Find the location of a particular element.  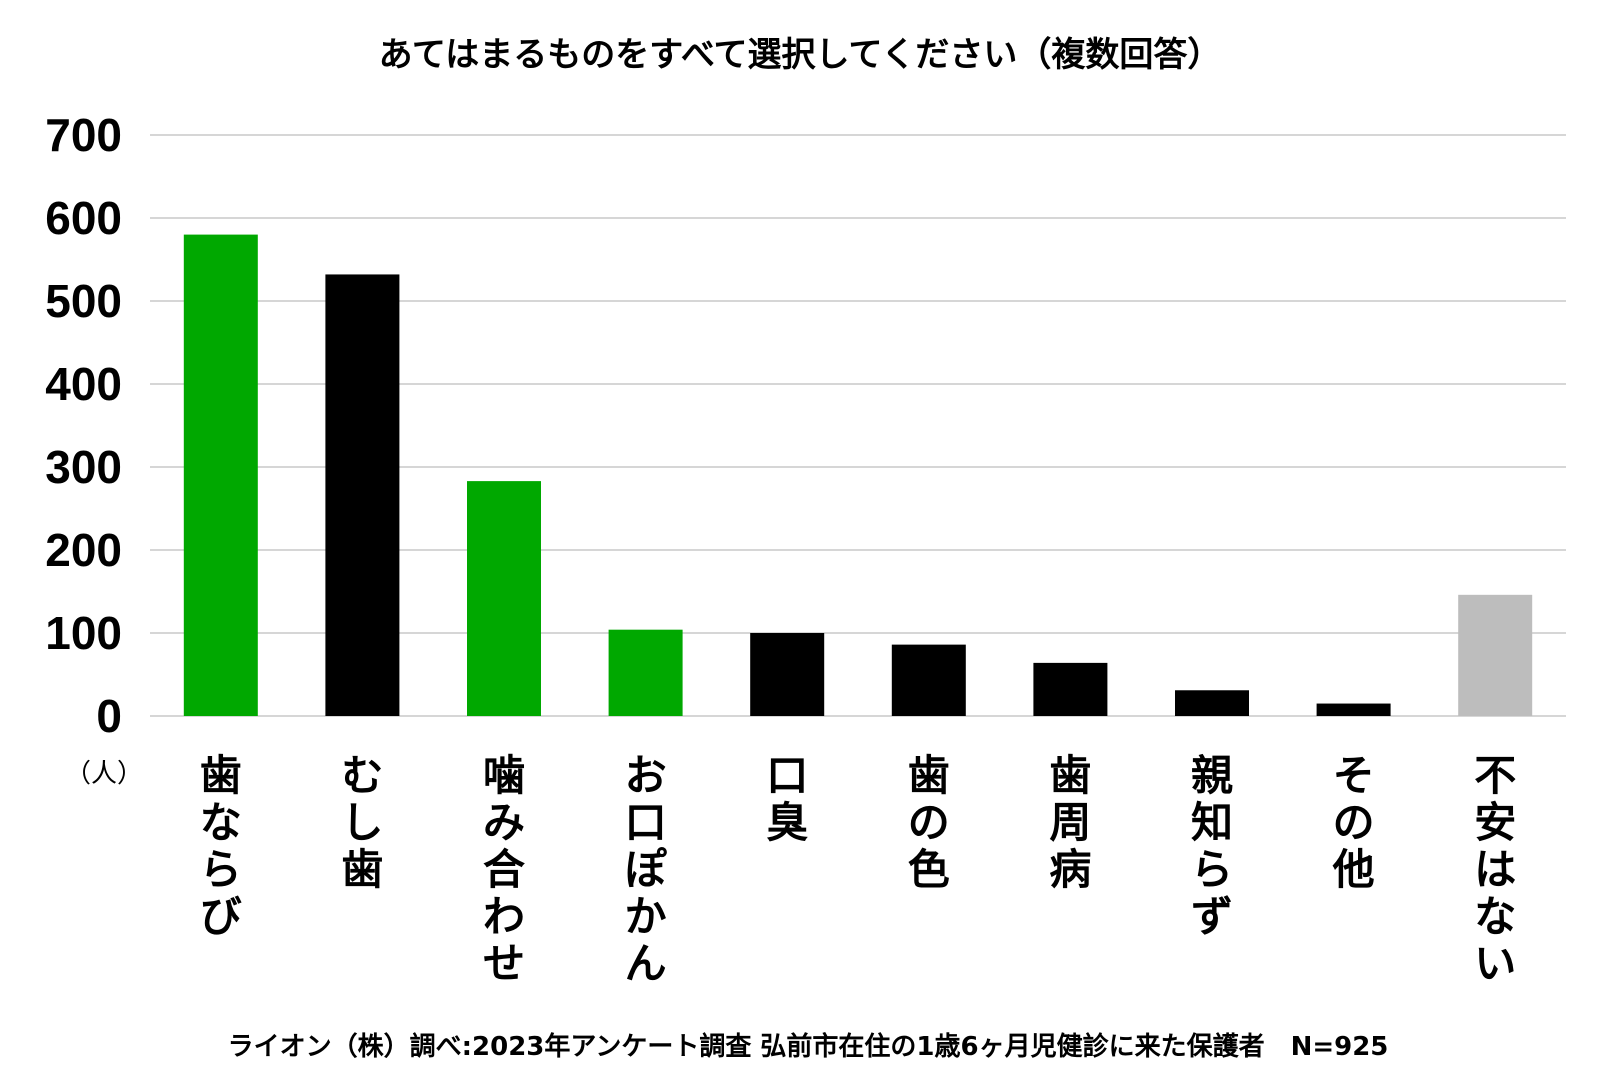

y-tick-label: 100 is located at coordinates (83, 633).